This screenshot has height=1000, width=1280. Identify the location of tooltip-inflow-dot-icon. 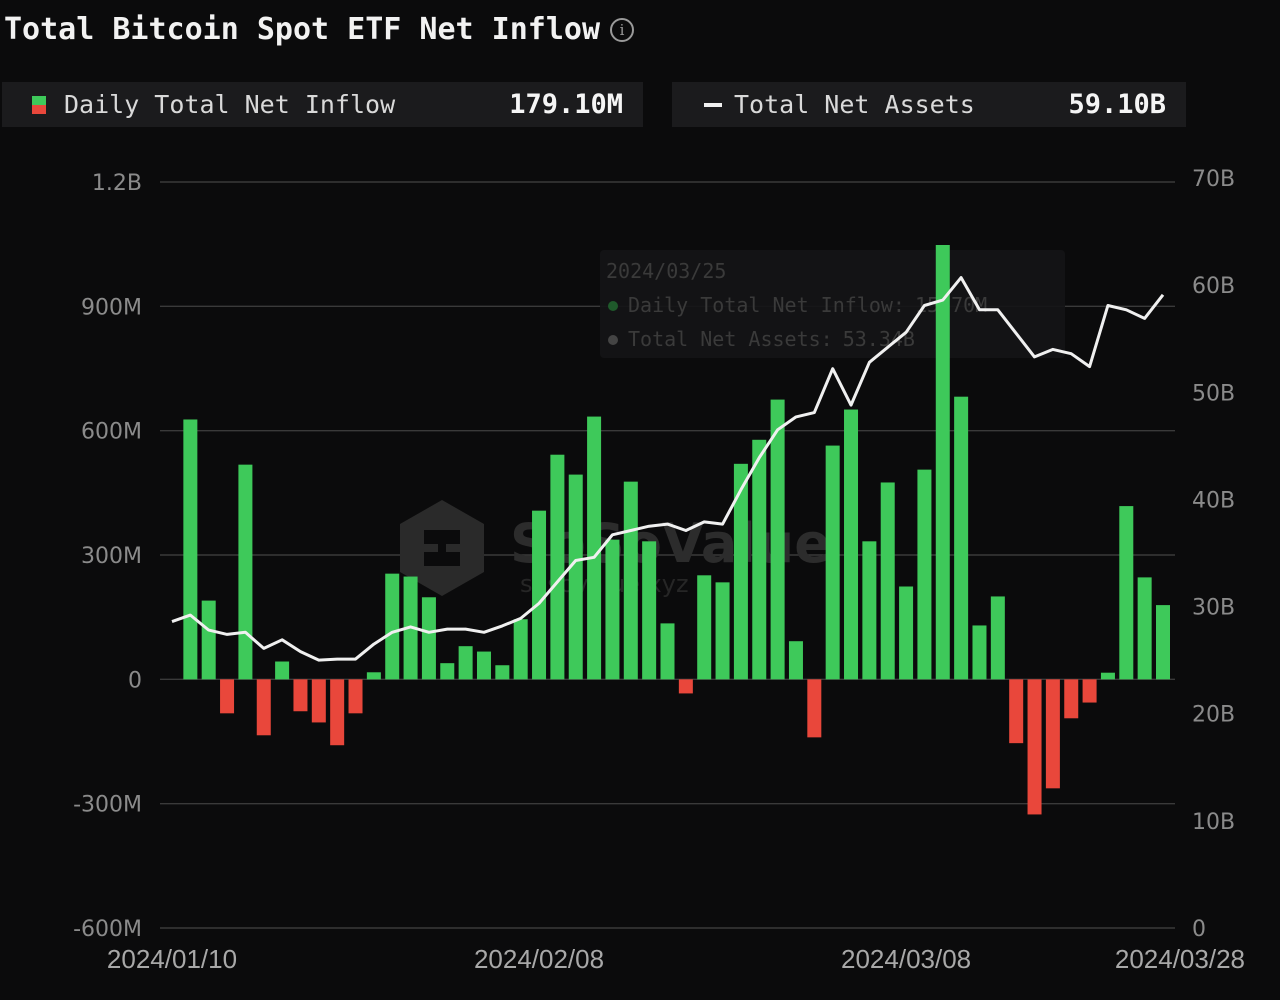
(613, 306).